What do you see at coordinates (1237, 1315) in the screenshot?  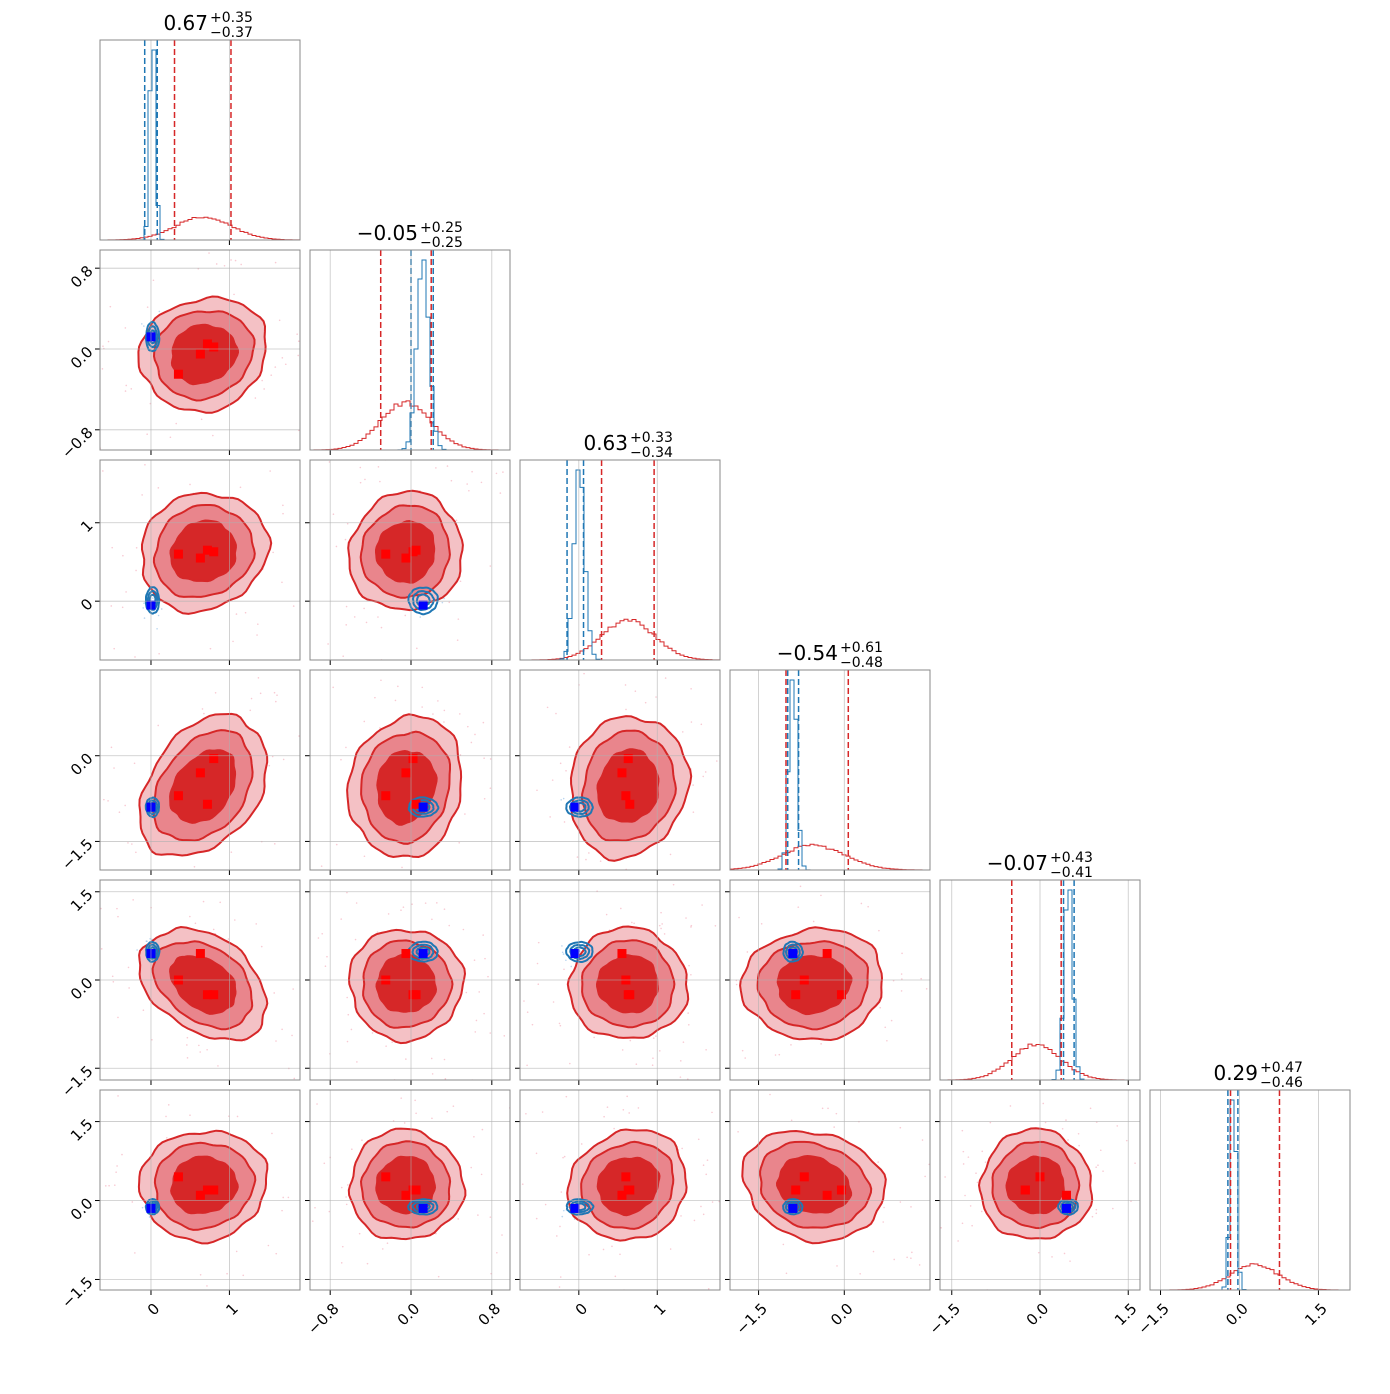 I see `x-tick-label: 0.0` at bounding box center [1237, 1315].